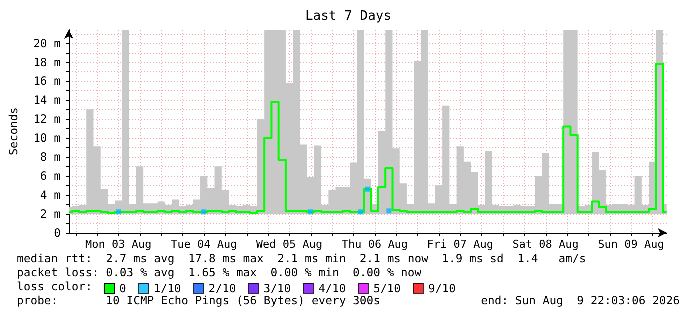 This screenshot has width=697, height=315. Describe the element at coordinates (348, 16) in the screenshot. I see `chart-title: Last 7 Days` at that location.